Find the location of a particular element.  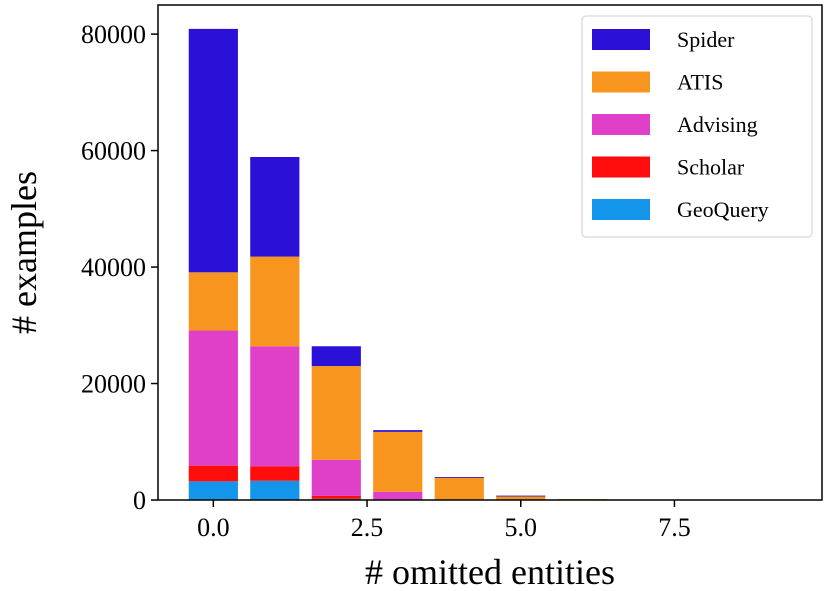

legend-swatch-spider is located at coordinates (621, 39).